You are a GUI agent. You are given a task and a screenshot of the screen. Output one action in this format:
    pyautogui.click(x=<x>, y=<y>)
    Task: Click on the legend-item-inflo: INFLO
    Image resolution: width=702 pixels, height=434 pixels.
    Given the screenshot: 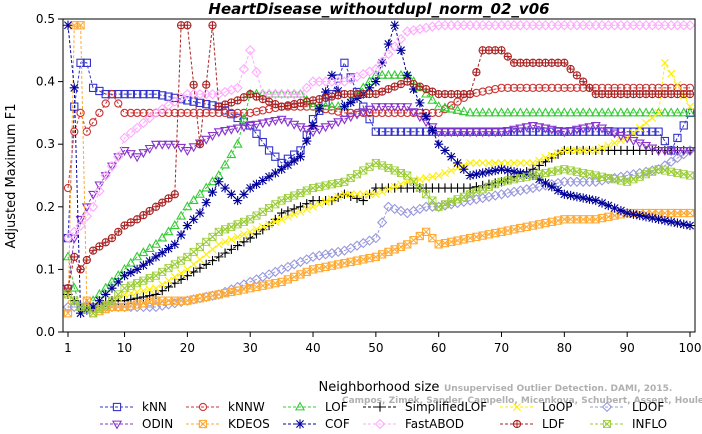 What is the action you would take?
    pyautogui.click(x=628, y=424)
    